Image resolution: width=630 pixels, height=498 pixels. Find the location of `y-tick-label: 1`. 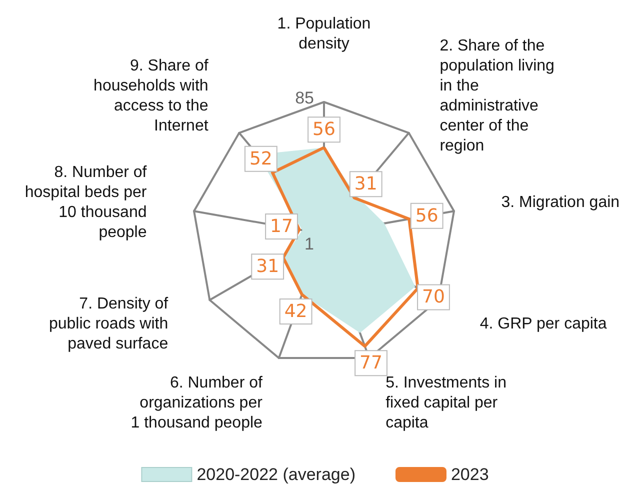

y-tick-label: 1 is located at coordinates (309, 244).